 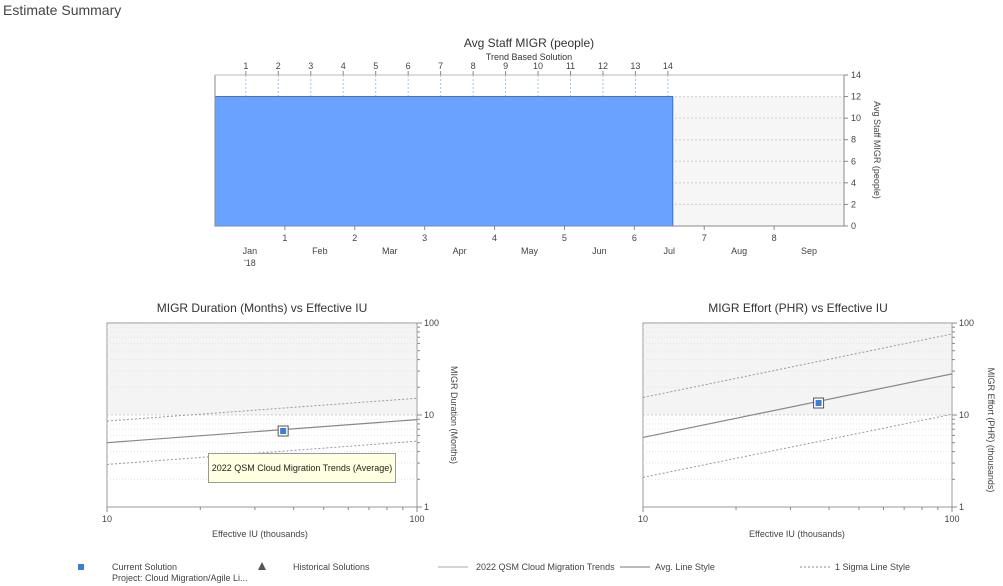 I want to click on effort-x-axis-label: Effective IU (thousands), so click(x=797, y=534).